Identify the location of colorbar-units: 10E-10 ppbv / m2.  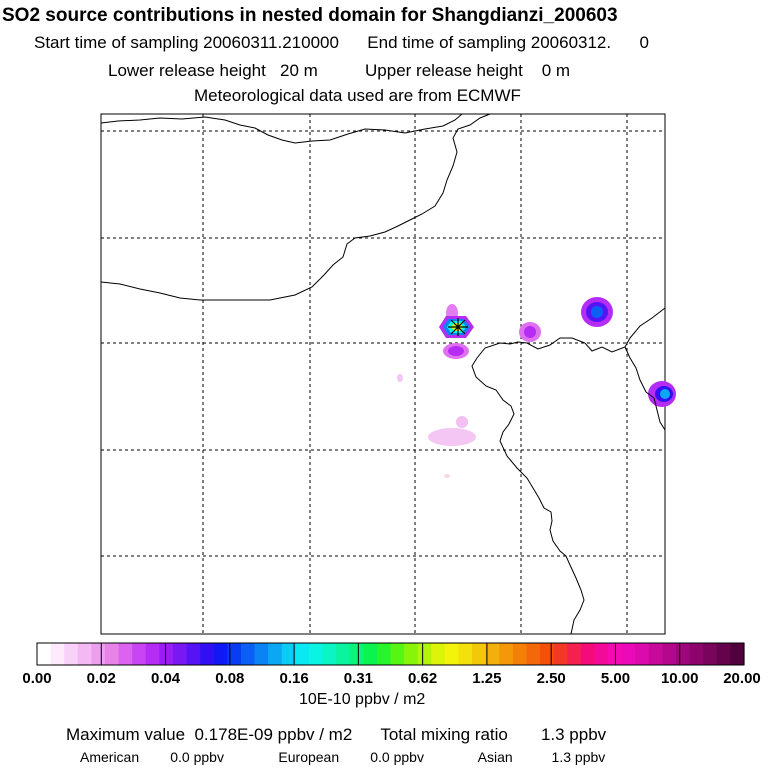
(362, 699).